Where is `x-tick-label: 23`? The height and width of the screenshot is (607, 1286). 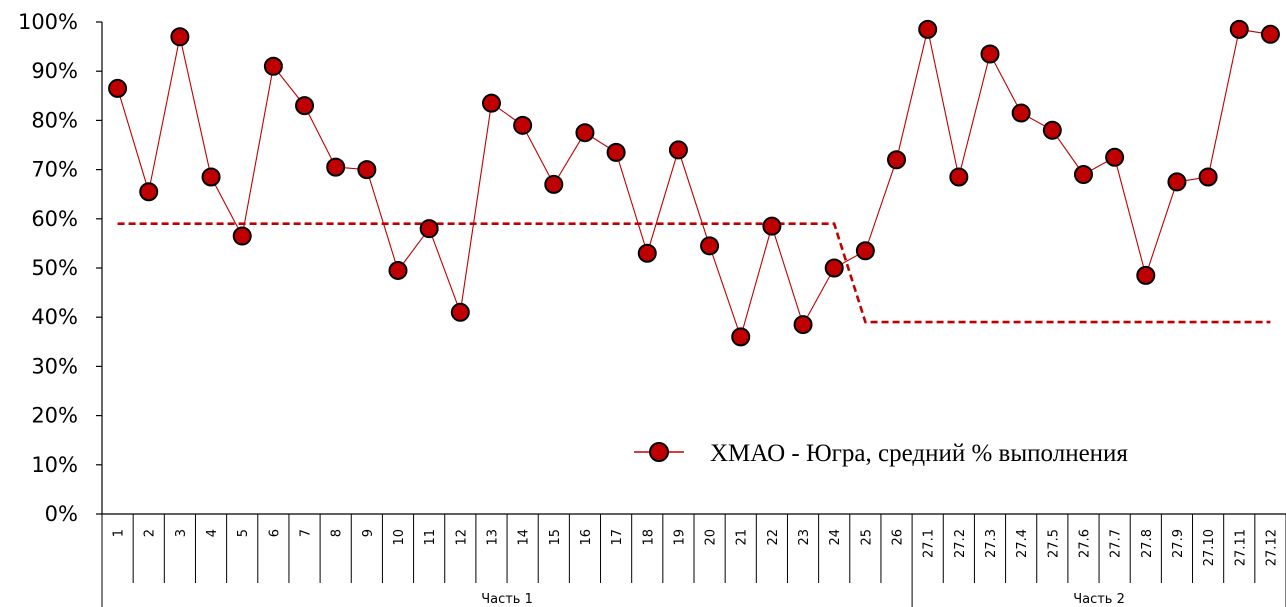 x-tick-label: 23 is located at coordinates (804, 537).